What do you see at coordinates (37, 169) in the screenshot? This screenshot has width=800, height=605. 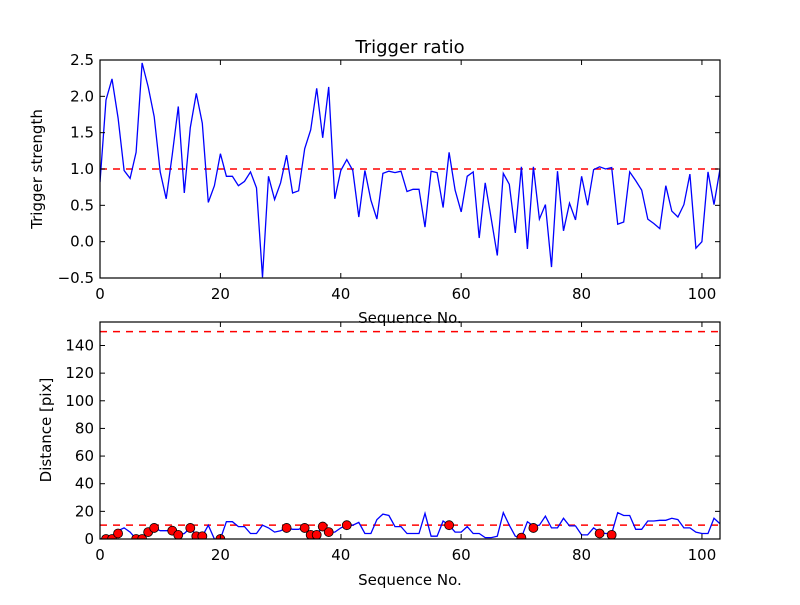 I see `y-axis-label: Trigger strength` at bounding box center [37, 169].